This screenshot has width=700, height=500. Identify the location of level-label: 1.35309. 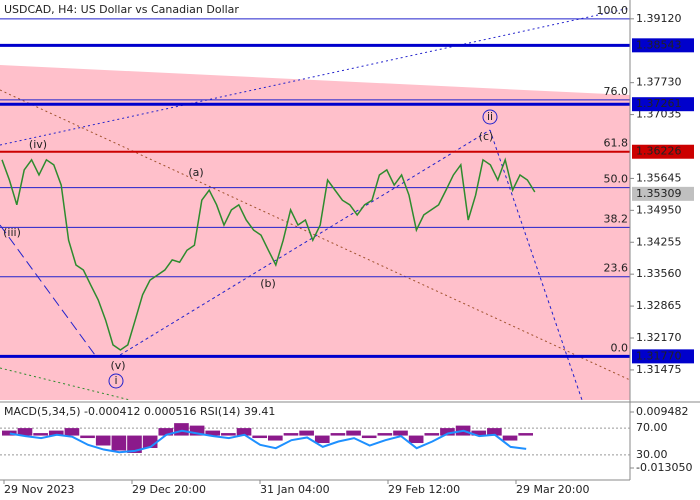
(659, 193).